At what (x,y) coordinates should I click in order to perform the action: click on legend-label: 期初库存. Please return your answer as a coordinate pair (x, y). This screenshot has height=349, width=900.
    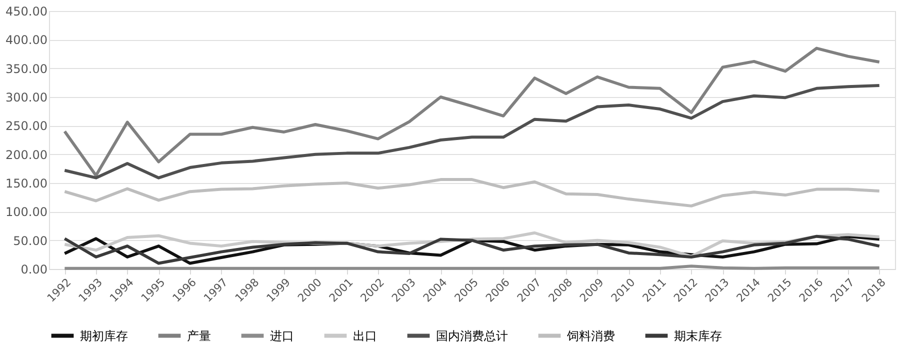
    Looking at the image, I should click on (104, 335).